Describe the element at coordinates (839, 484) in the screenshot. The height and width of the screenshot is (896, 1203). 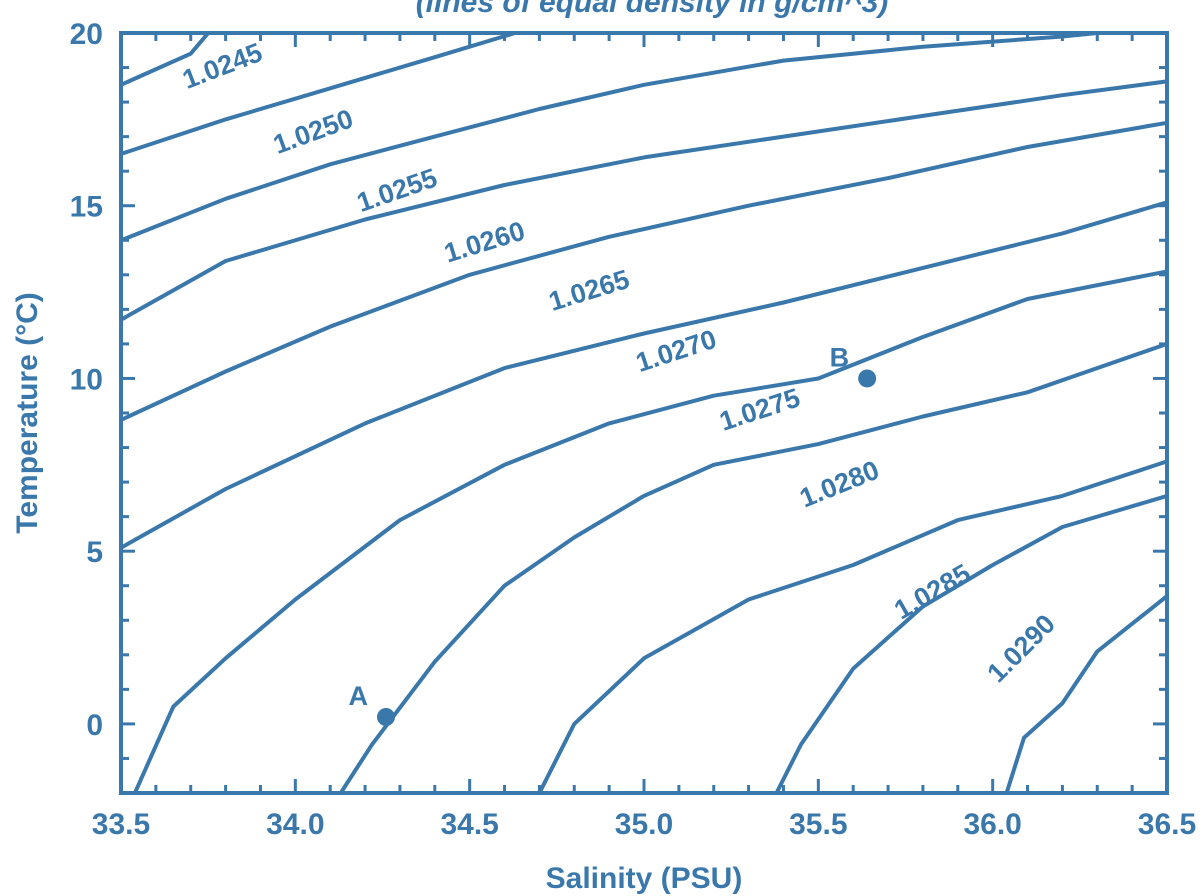
I see `isopycnal-label: 1.0280` at that location.